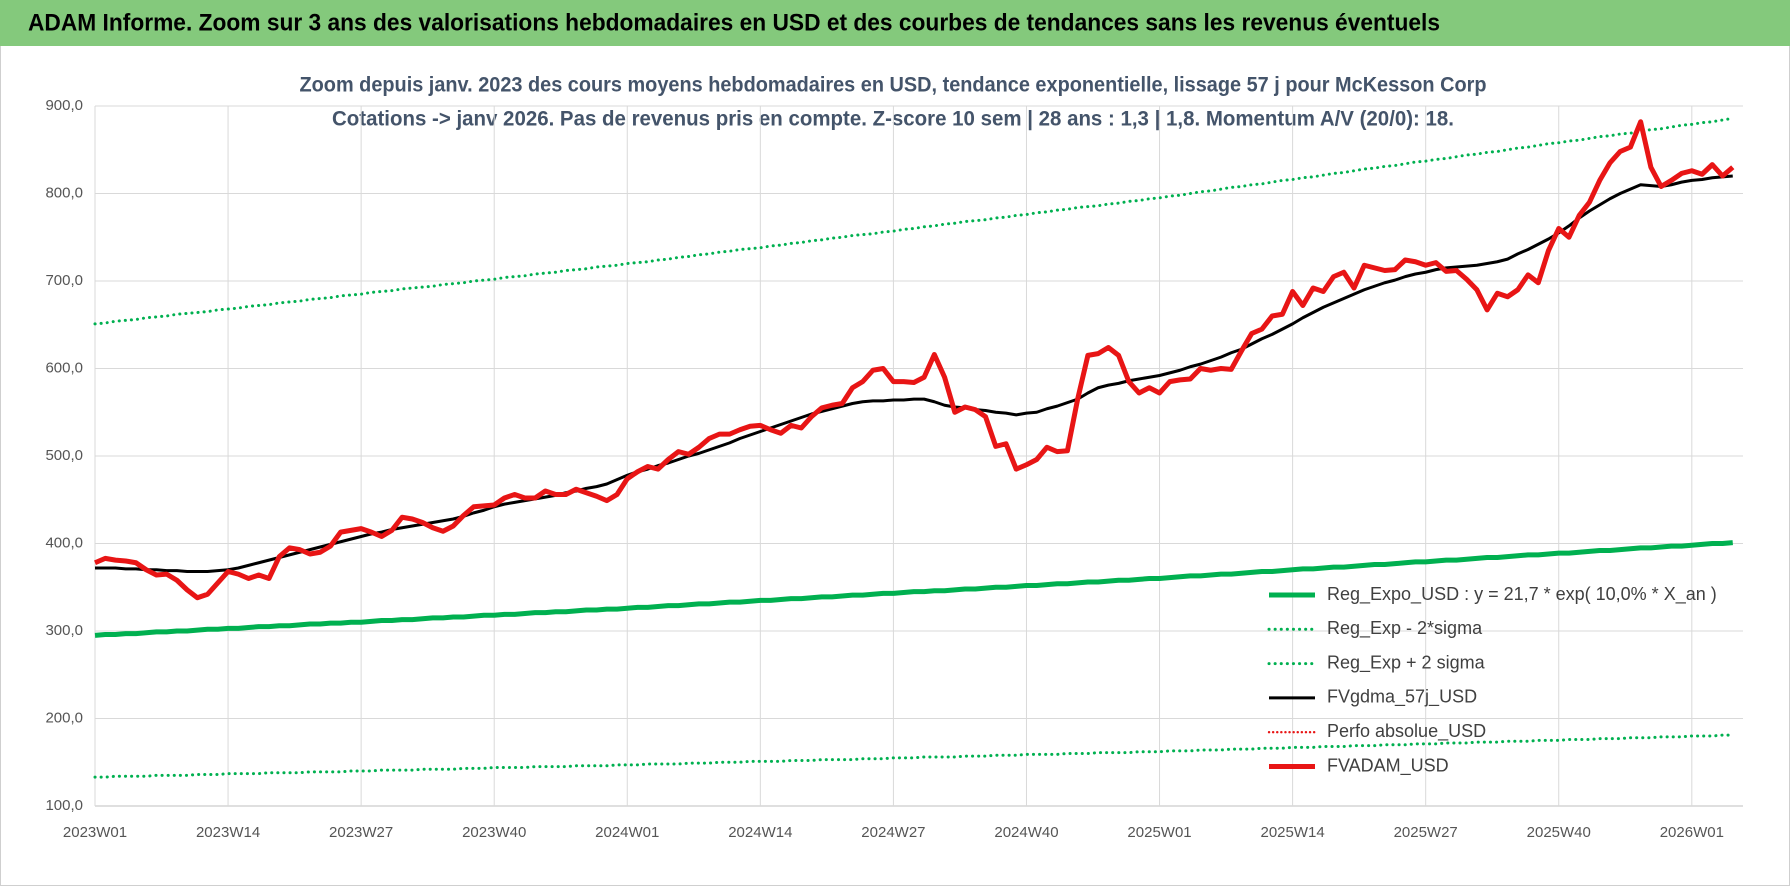 The width and height of the screenshot is (1790, 891). What do you see at coordinates (64, 105) in the screenshot?
I see `y-tick-label: 900,0` at bounding box center [64, 105].